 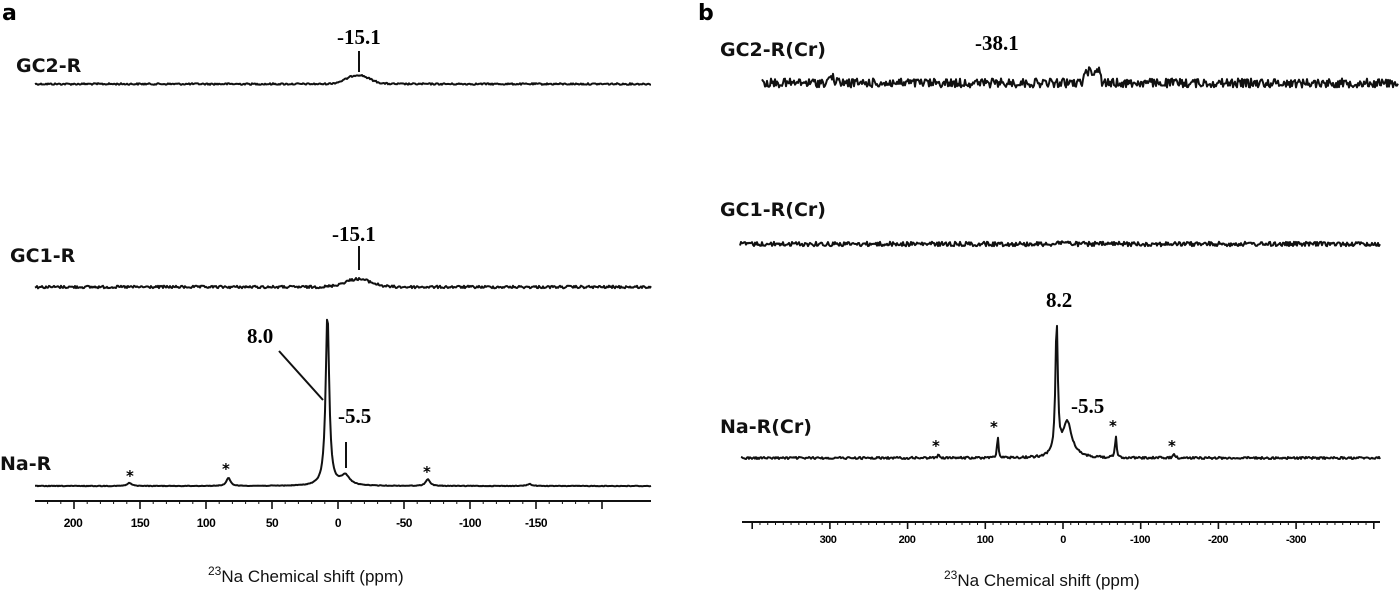 What do you see at coordinates (1080, 77) in the screenshot?
I see `spectrum-trace-gc2-r-cr` at bounding box center [1080, 77].